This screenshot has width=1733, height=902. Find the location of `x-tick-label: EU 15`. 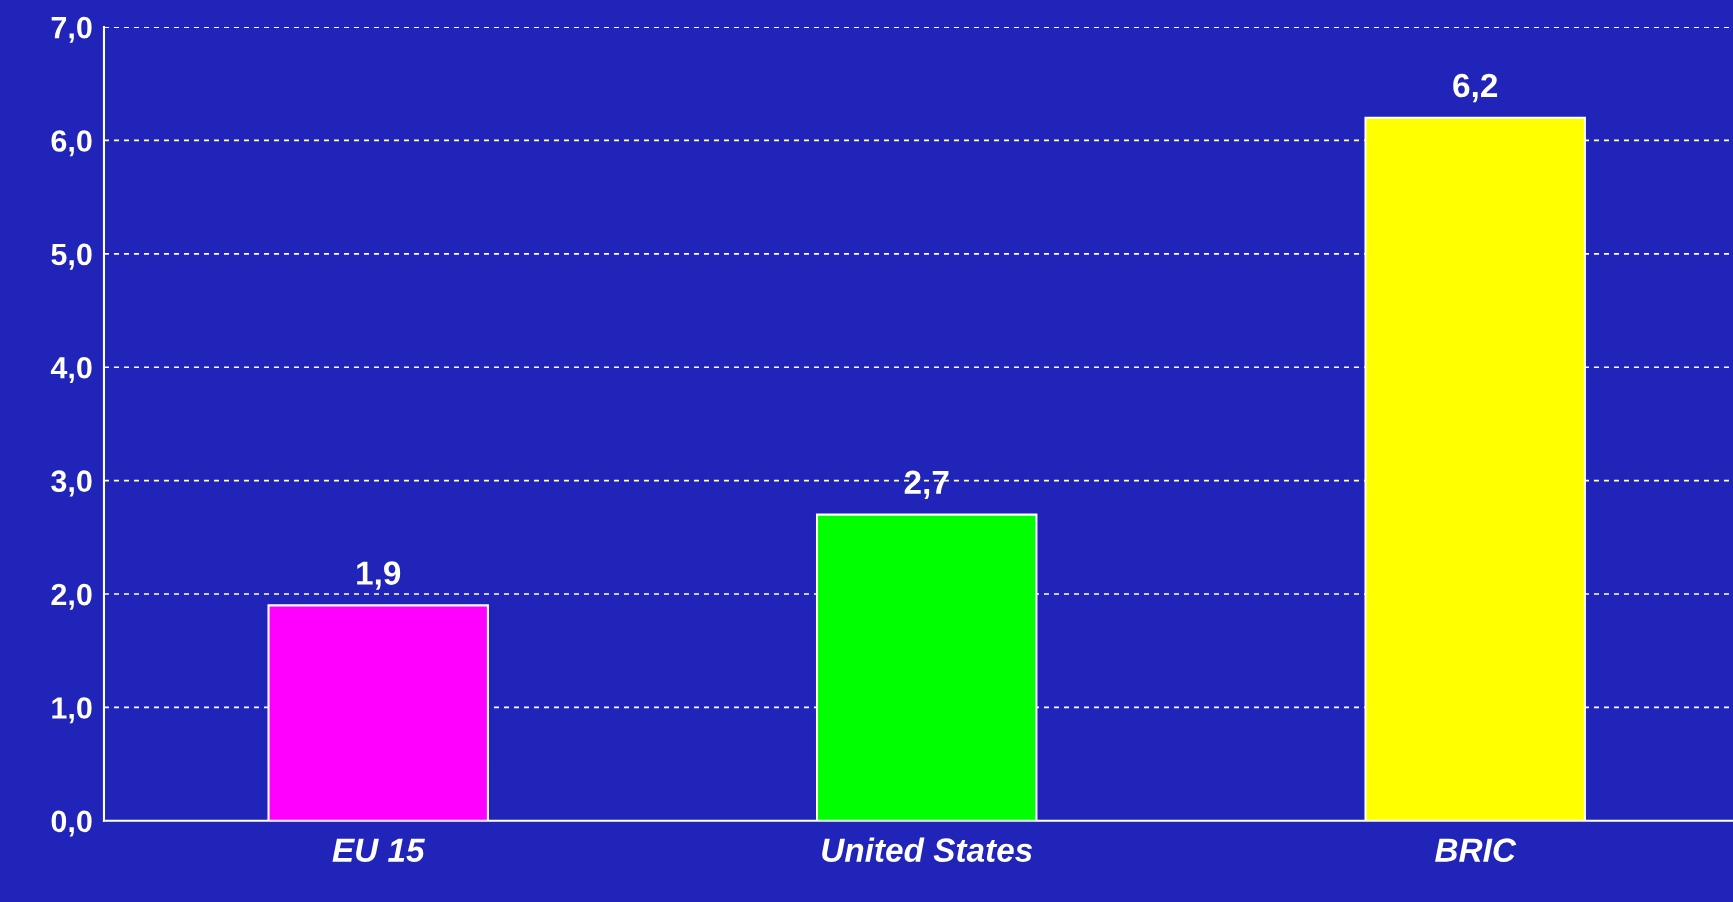

x-tick-label: EU 15 is located at coordinates (378, 850).